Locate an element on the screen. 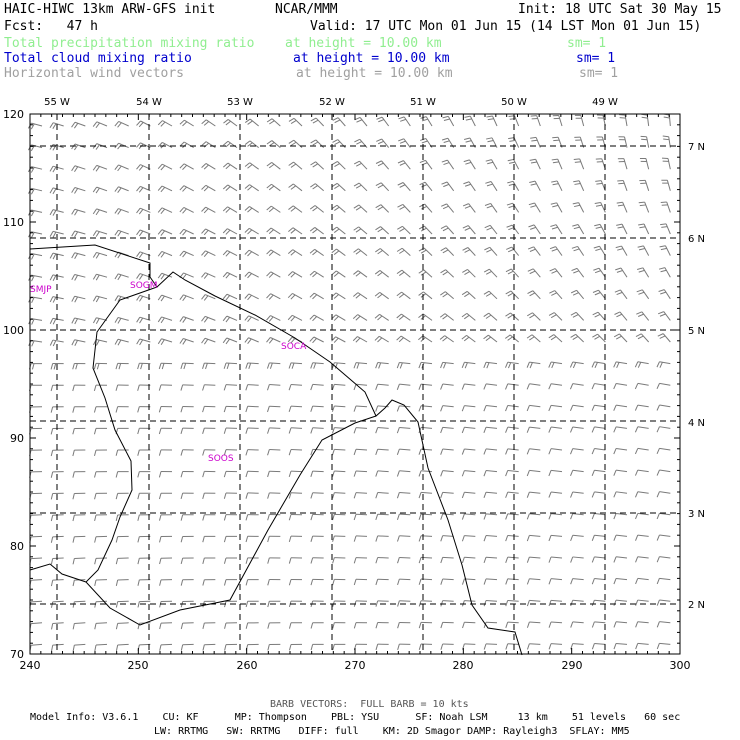 This screenshot has width=740, height=740. x-tick-300: 300 is located at coordinates (680, 665).